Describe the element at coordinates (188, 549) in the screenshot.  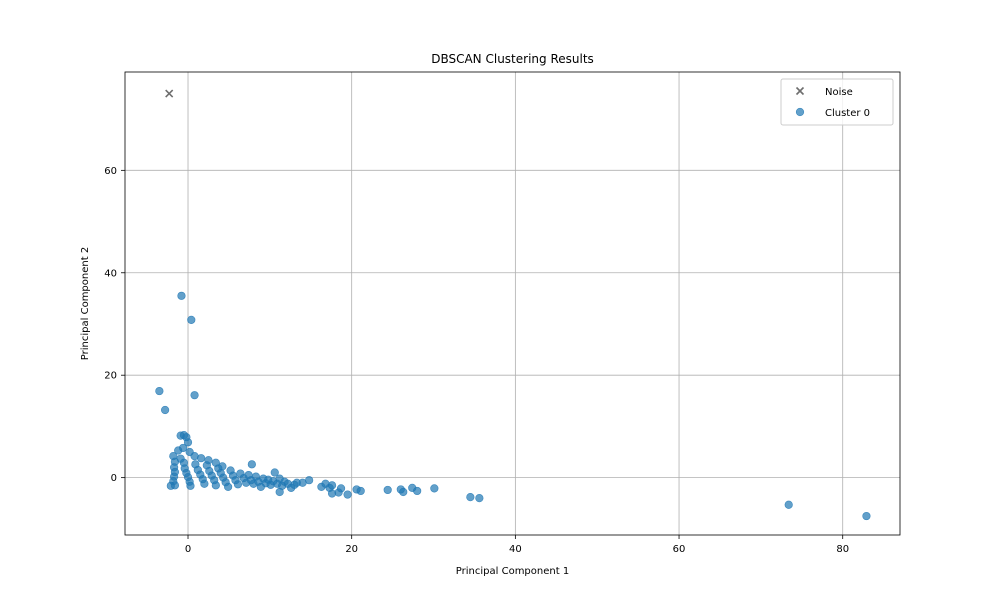
I see `x-tick-label: 0` at that location.